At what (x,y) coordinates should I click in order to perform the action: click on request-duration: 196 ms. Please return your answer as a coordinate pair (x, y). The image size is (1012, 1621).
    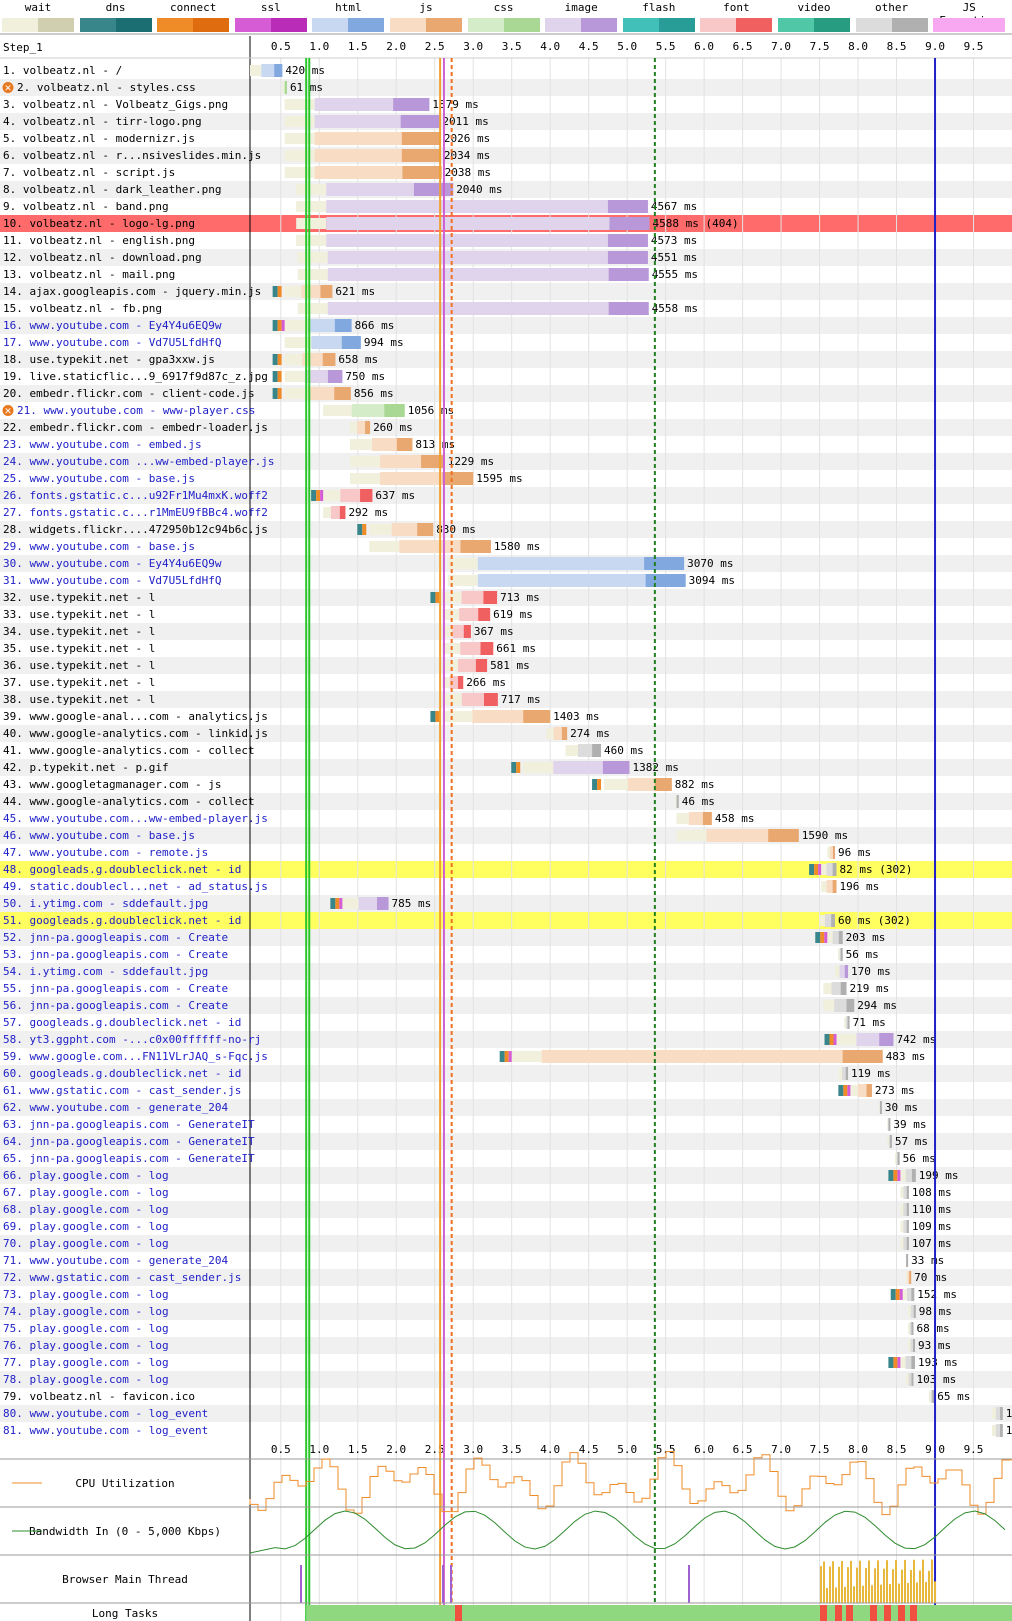
    Looking at the image, I should click on (860, 886).